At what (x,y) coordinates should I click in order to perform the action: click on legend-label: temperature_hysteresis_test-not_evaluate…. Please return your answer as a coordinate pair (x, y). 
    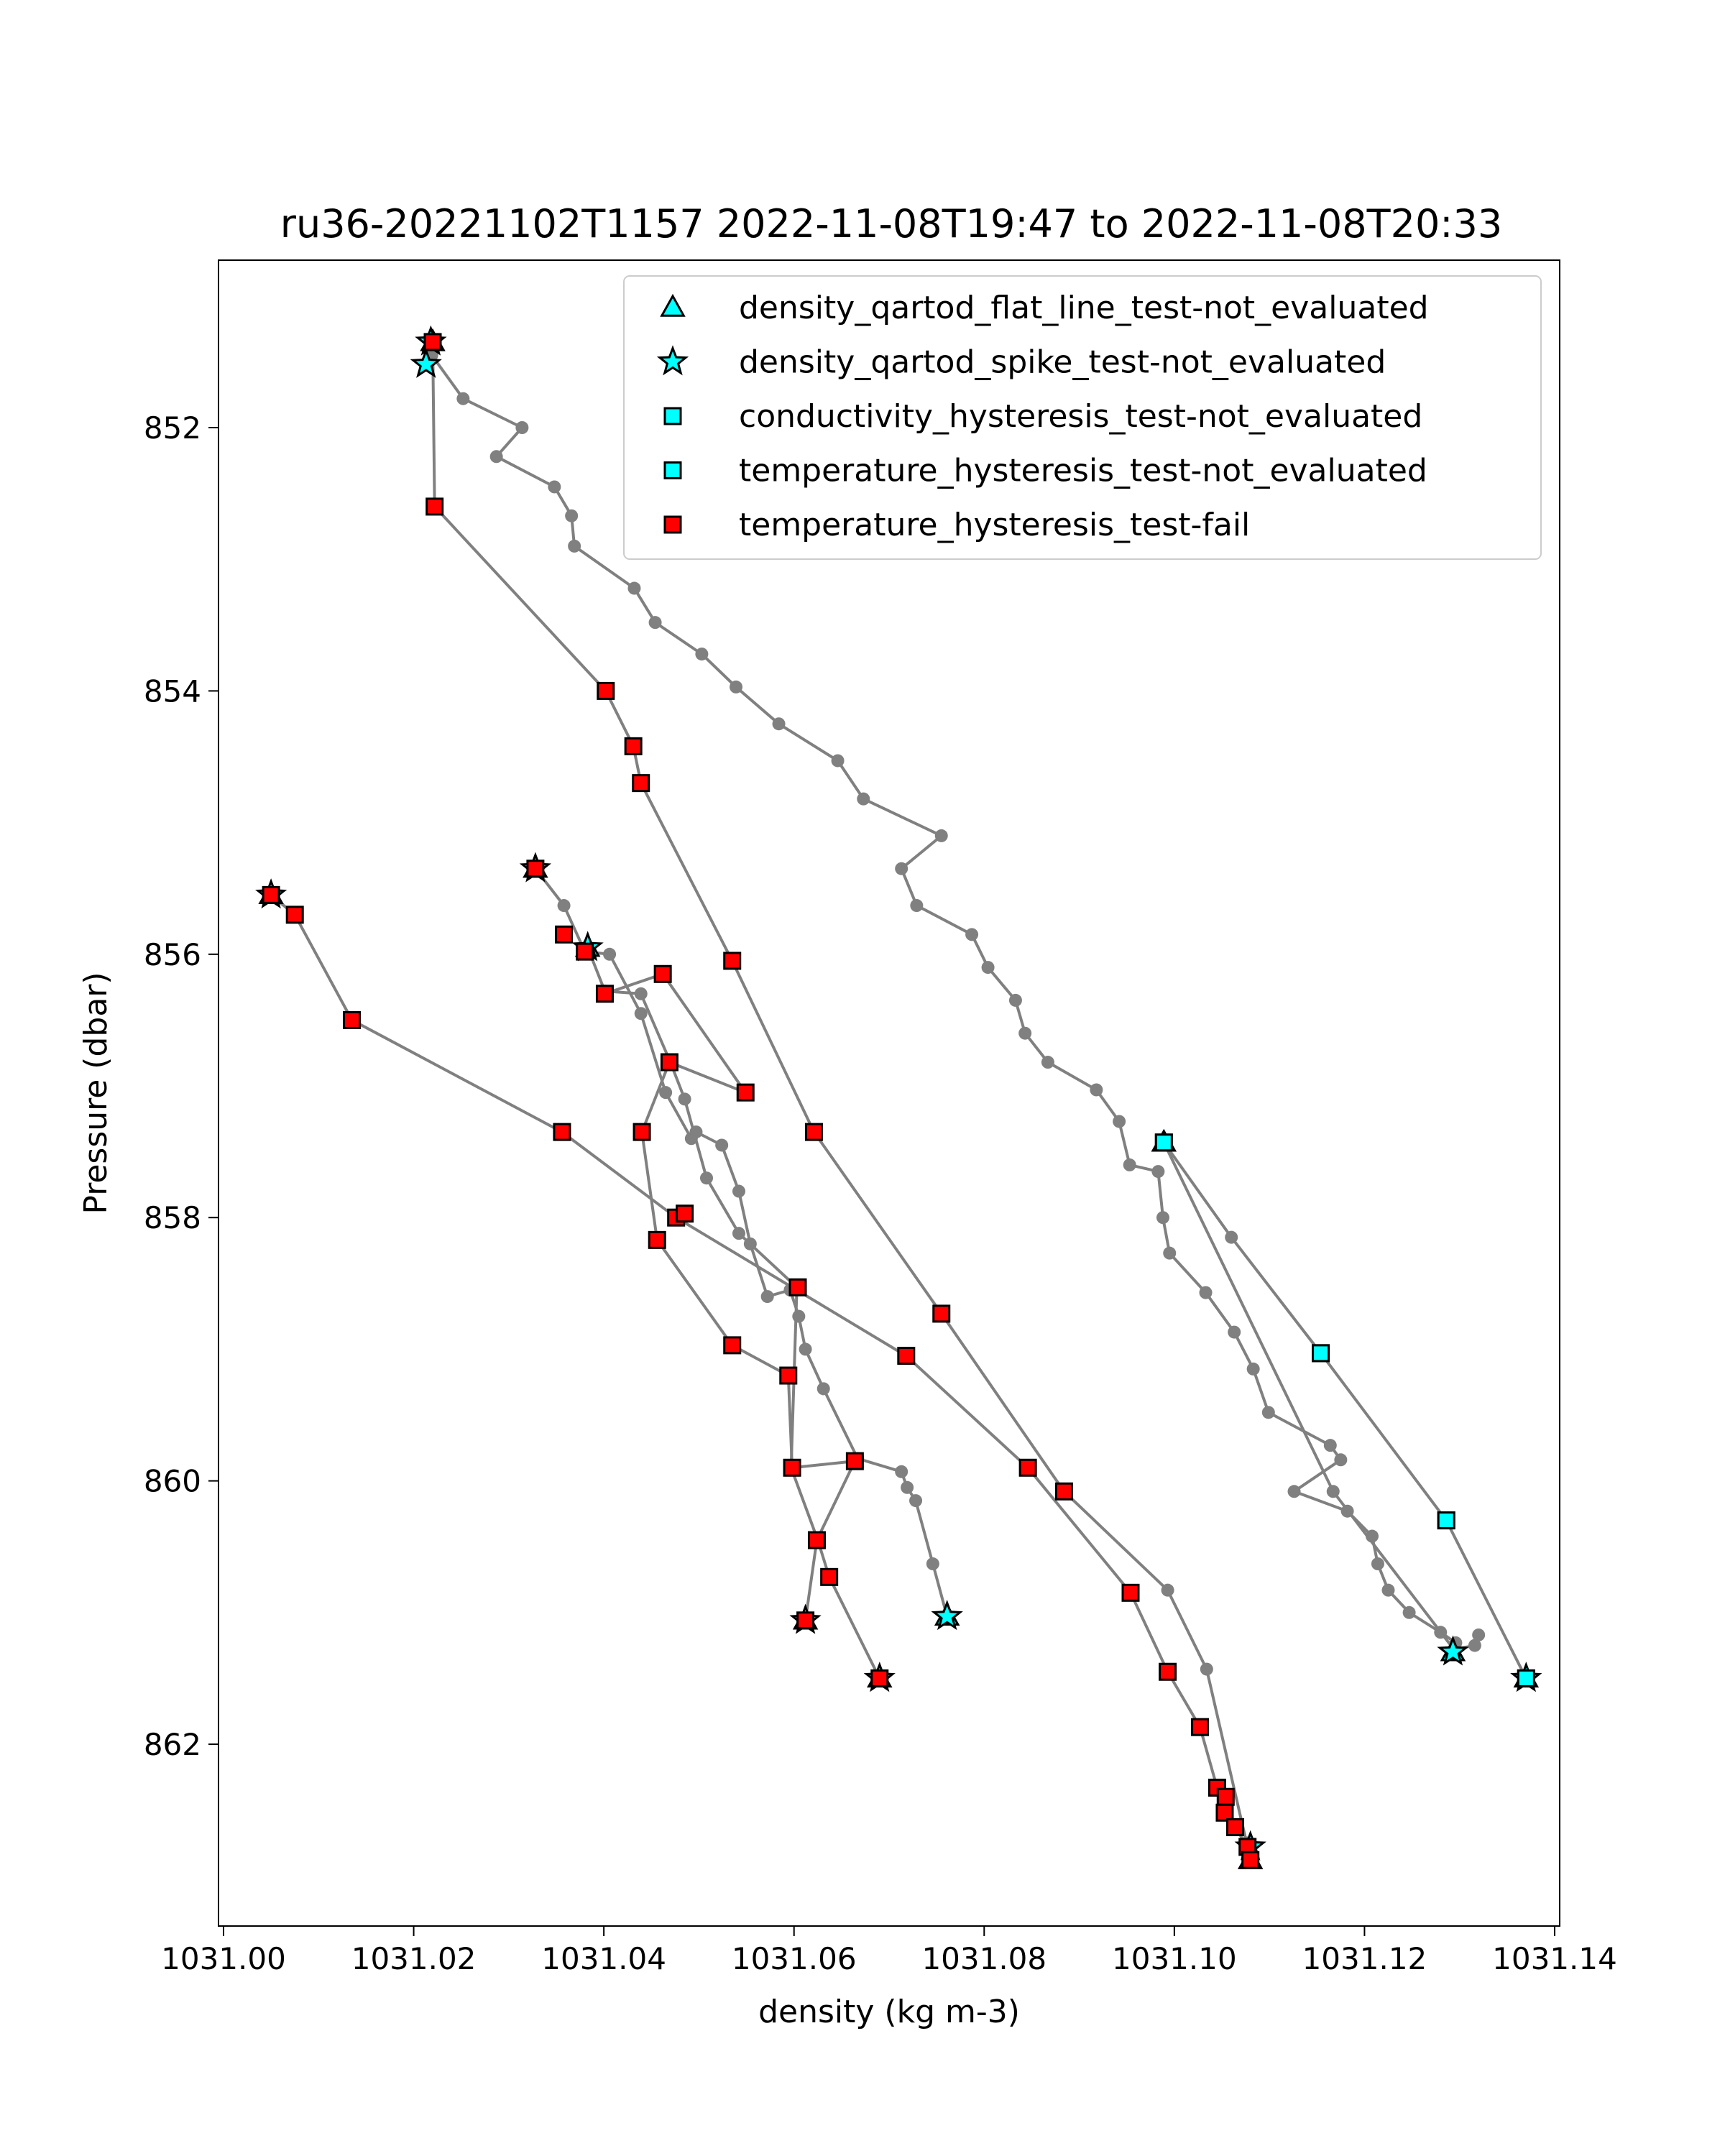
    Looking at the image, I should click on (1083, 471).